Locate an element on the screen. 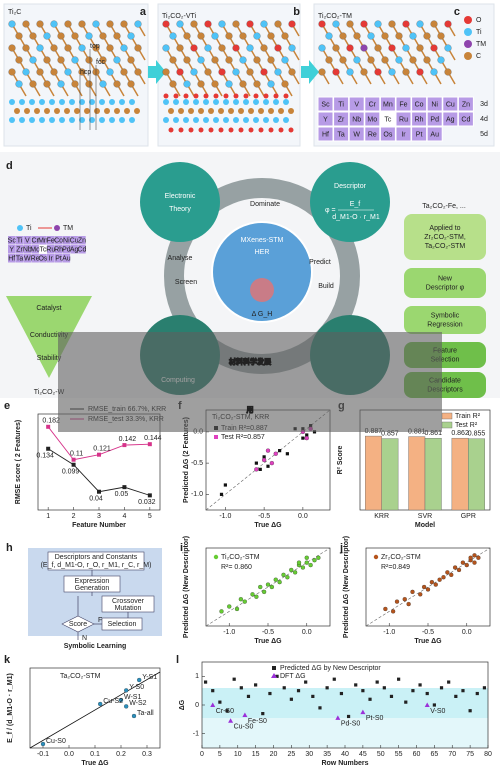 The height and width of the screenshot is (773, 500). data-label: 0.142 is located at coordinates (128, 439).